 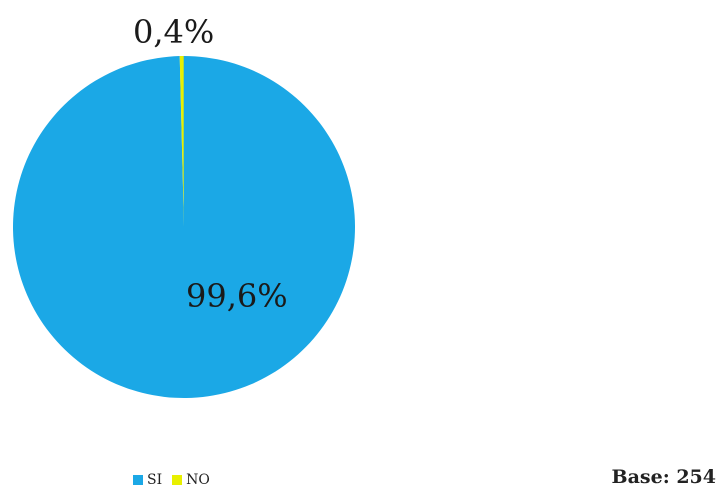 What do you see at coordinates (177, 480) in the screenshot?
I see `legend-swatch-no` at bounding box center [177, 480].